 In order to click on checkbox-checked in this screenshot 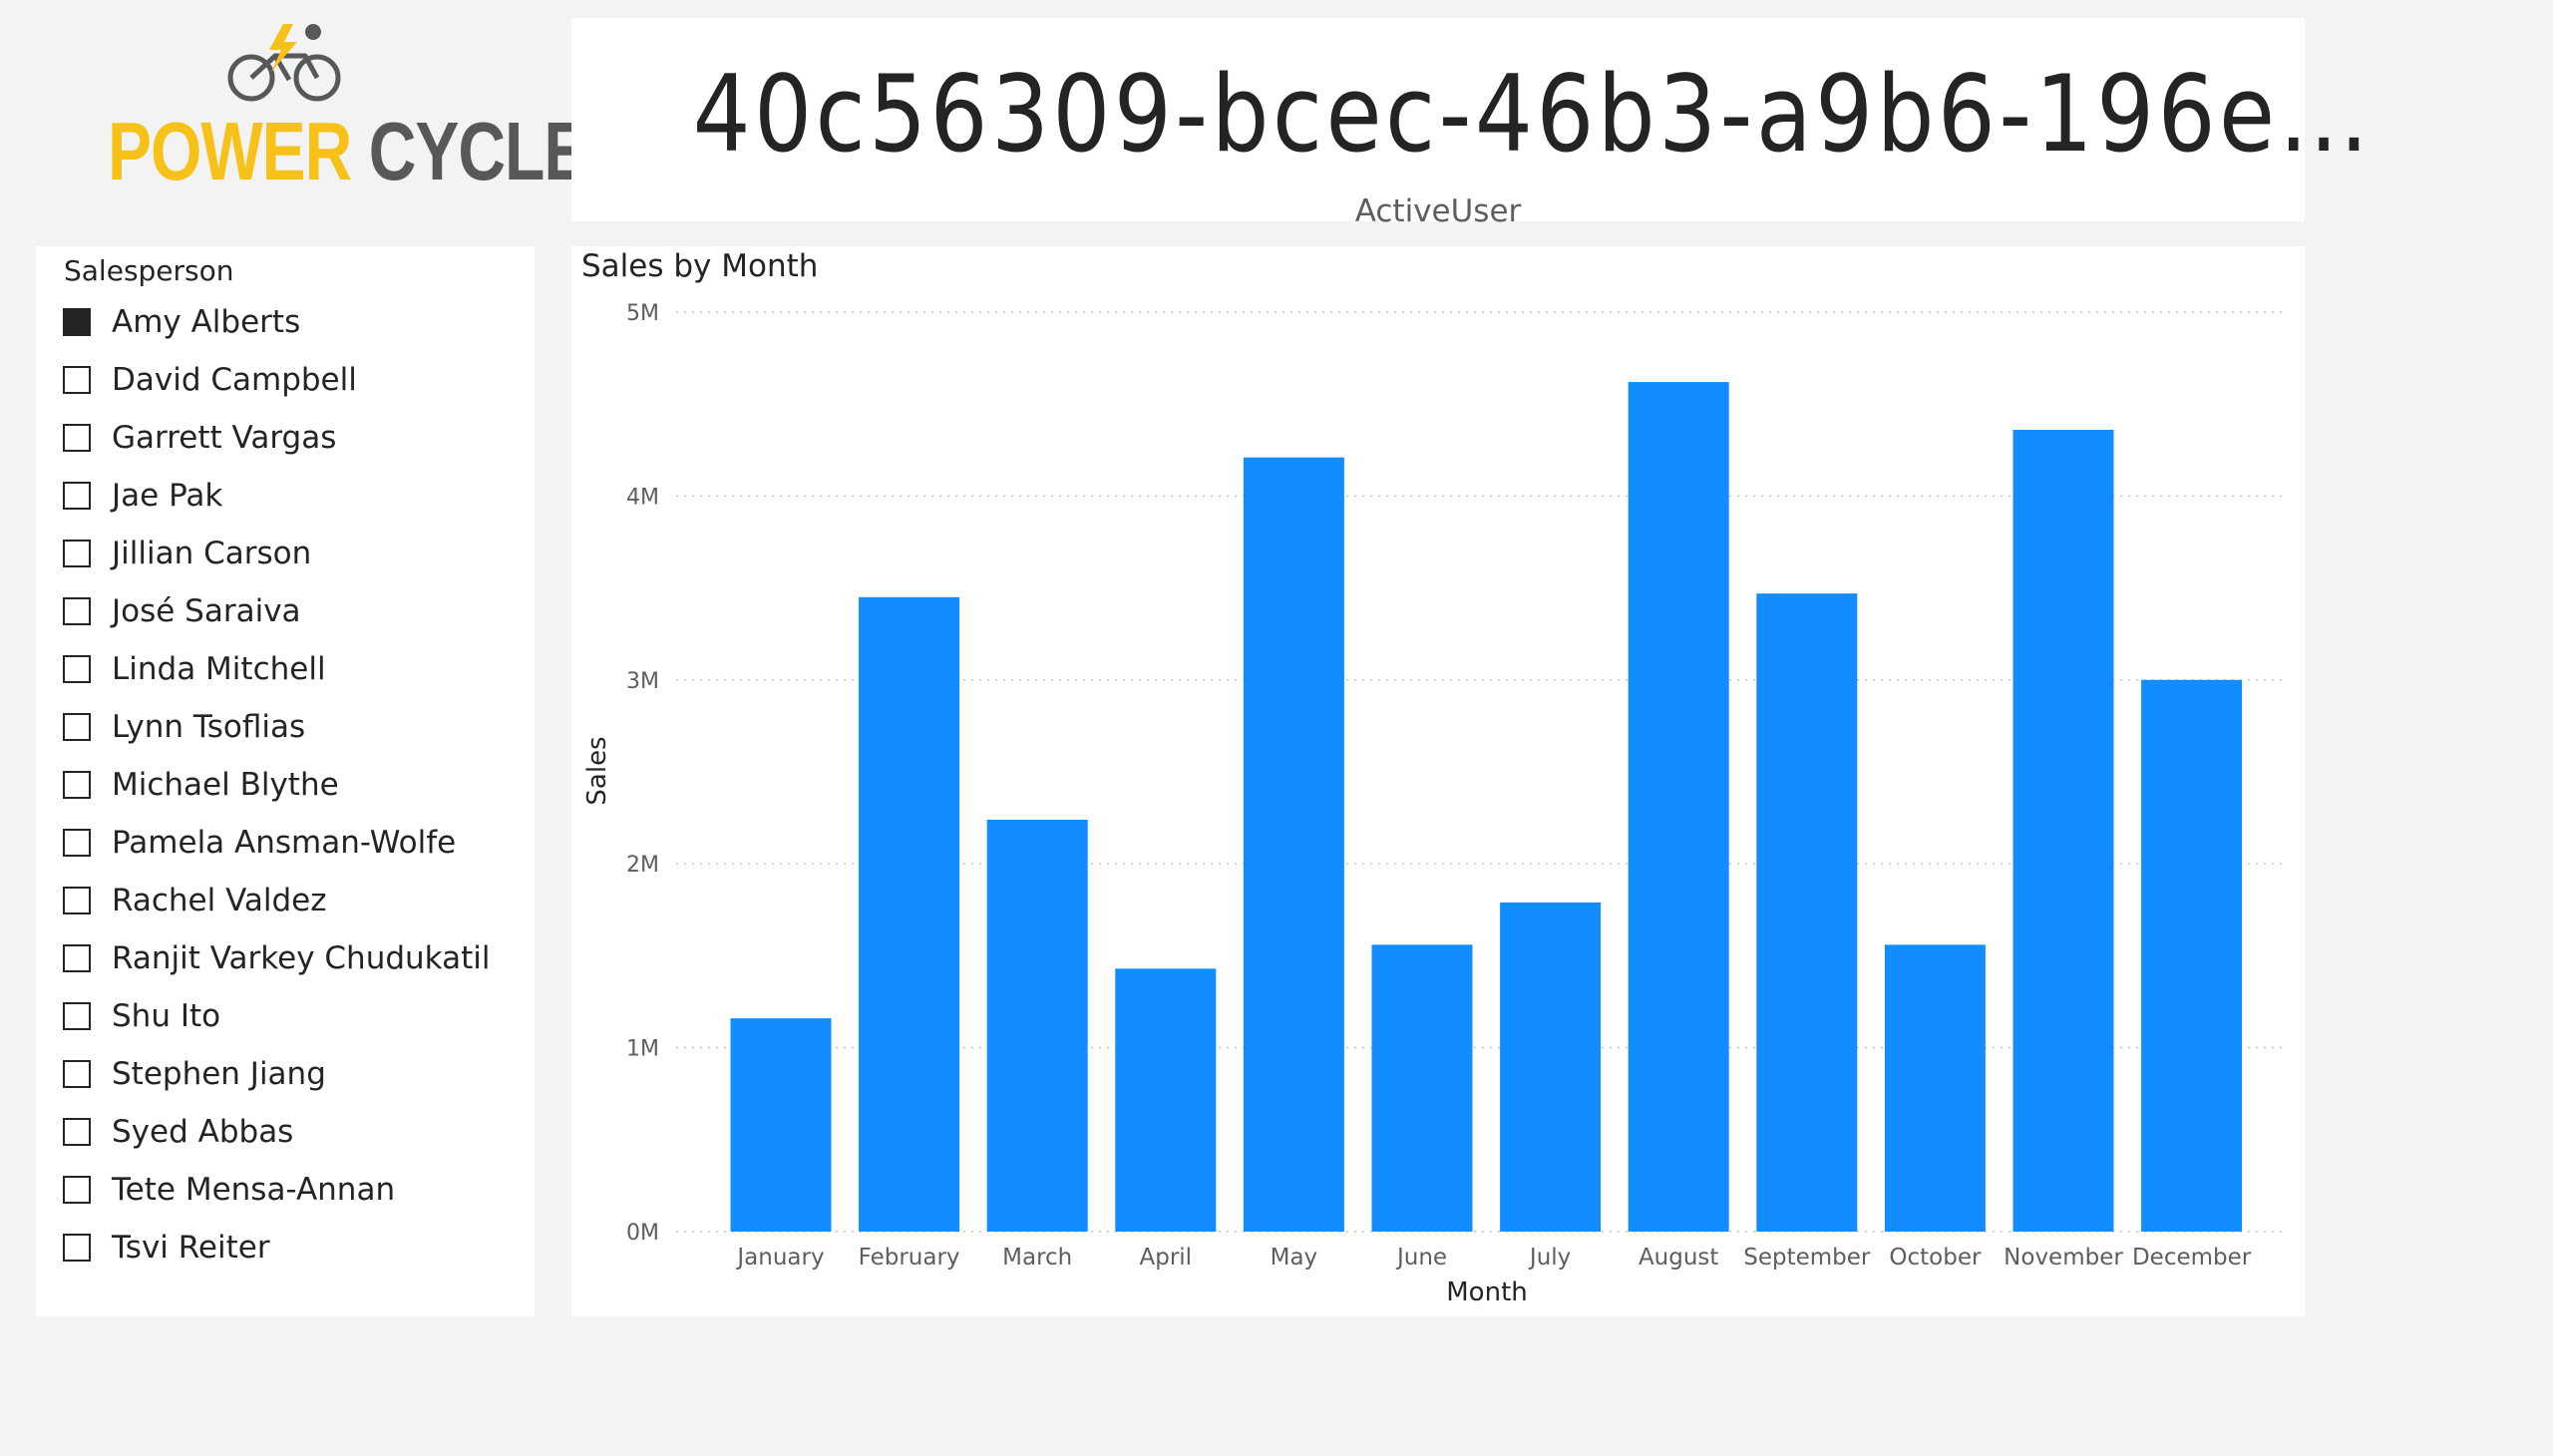, I will do `click(77, 322)`.